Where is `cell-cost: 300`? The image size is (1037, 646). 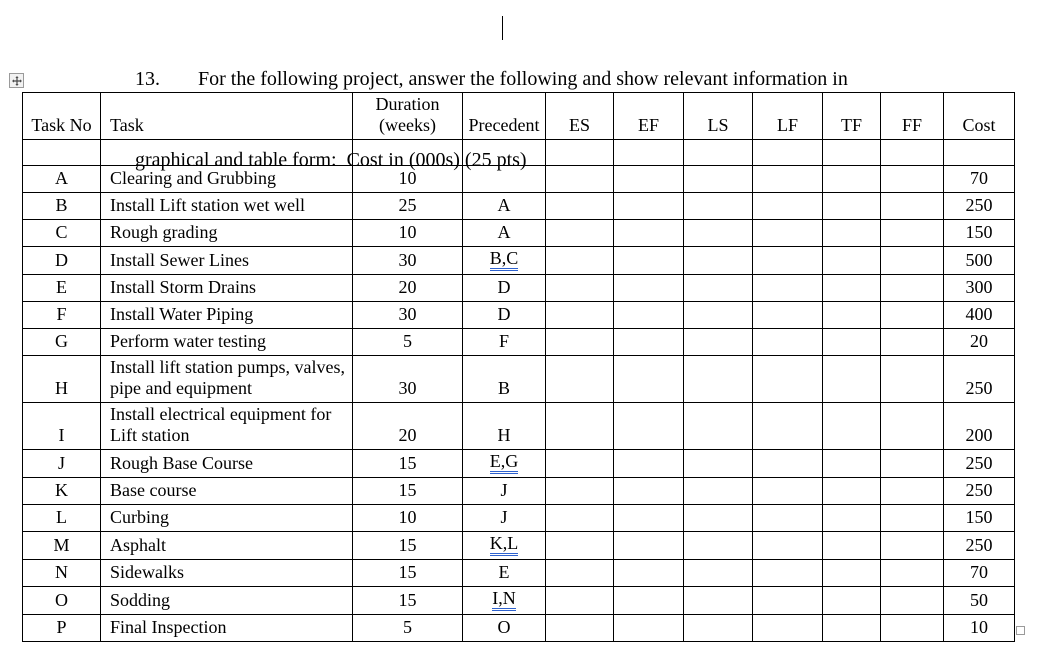
cell-cost: 300 is located at coordinates (979, 288).